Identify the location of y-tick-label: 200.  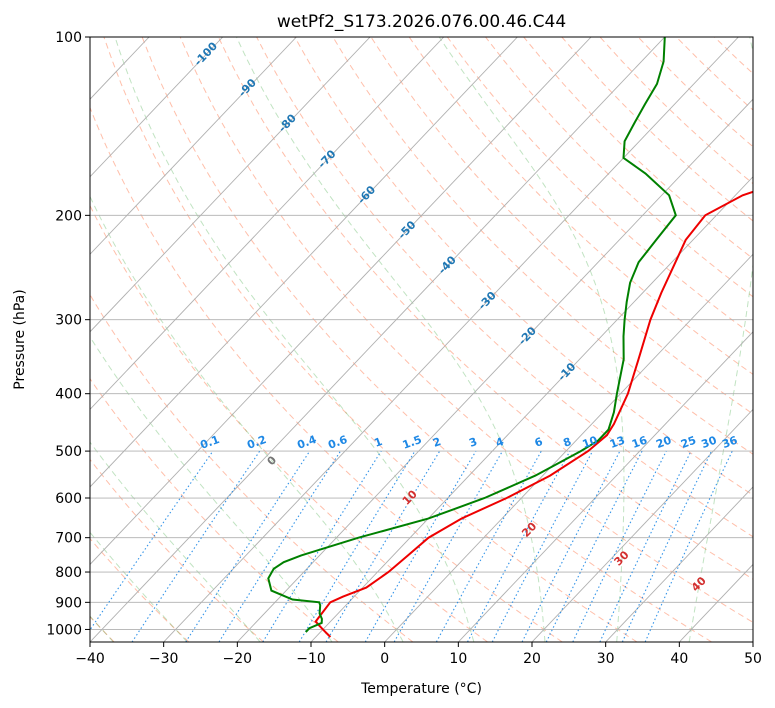
(68, 216).